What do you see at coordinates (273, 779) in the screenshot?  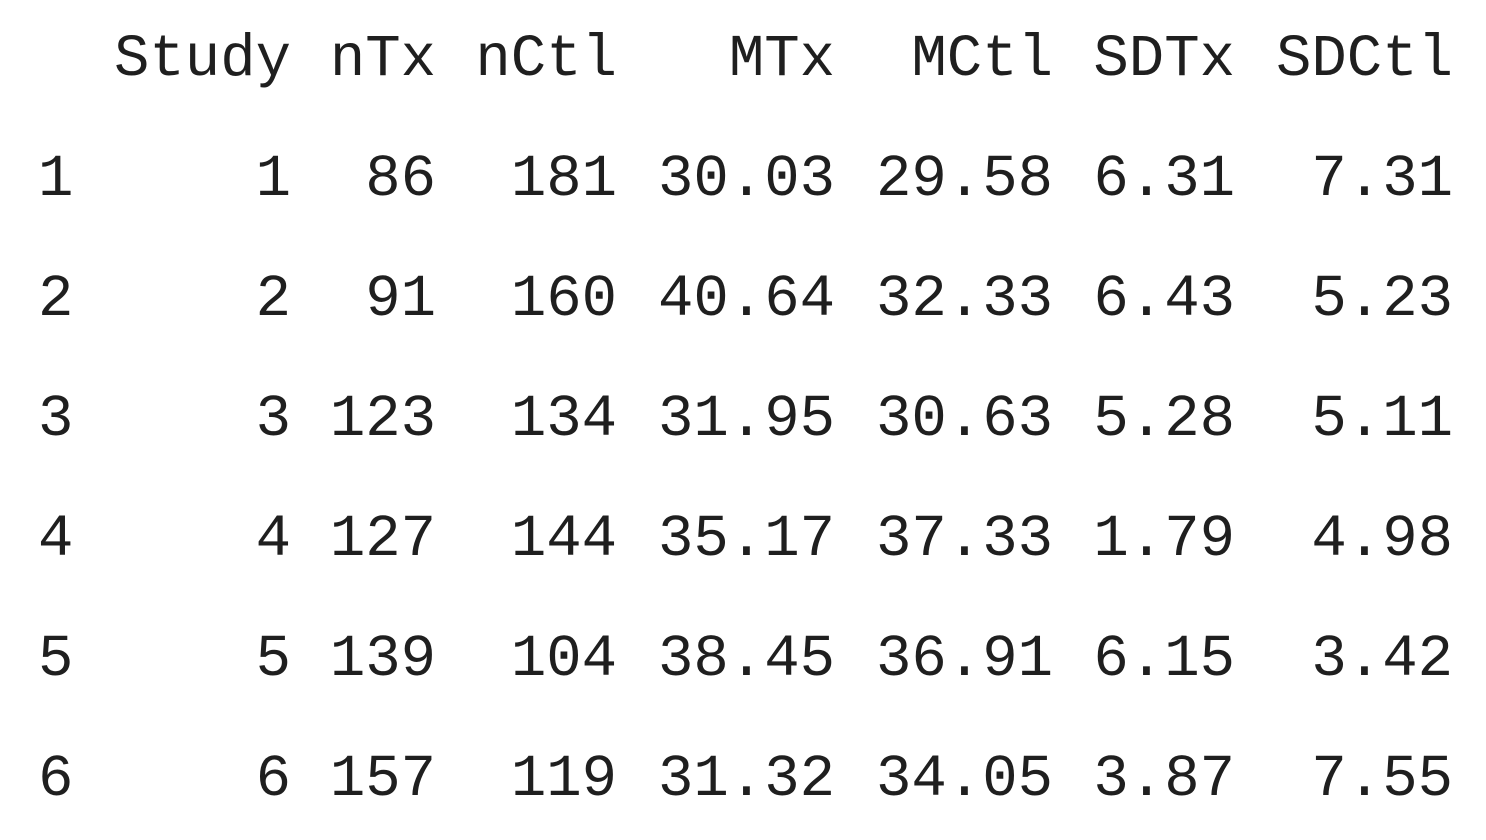 I see `cell-study: 6` at bounding box center [273, 779].